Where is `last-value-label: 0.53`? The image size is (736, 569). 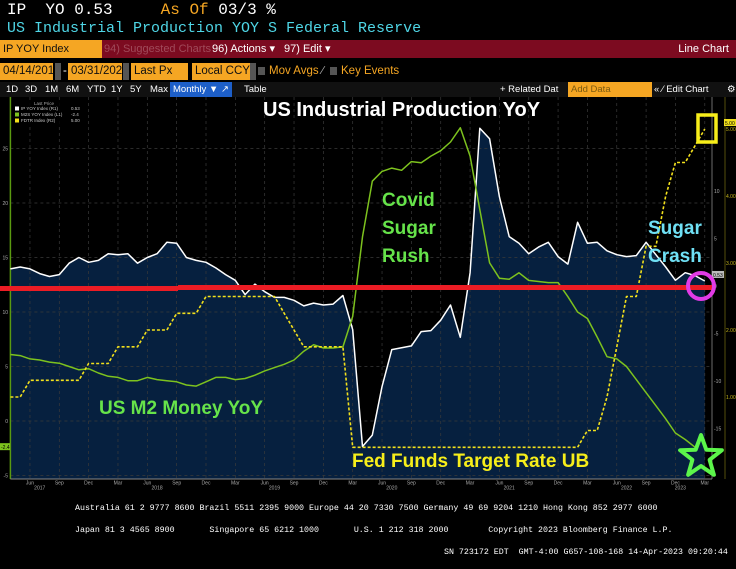 last-value-label: 0.53 is located at coordinates (718, 276).